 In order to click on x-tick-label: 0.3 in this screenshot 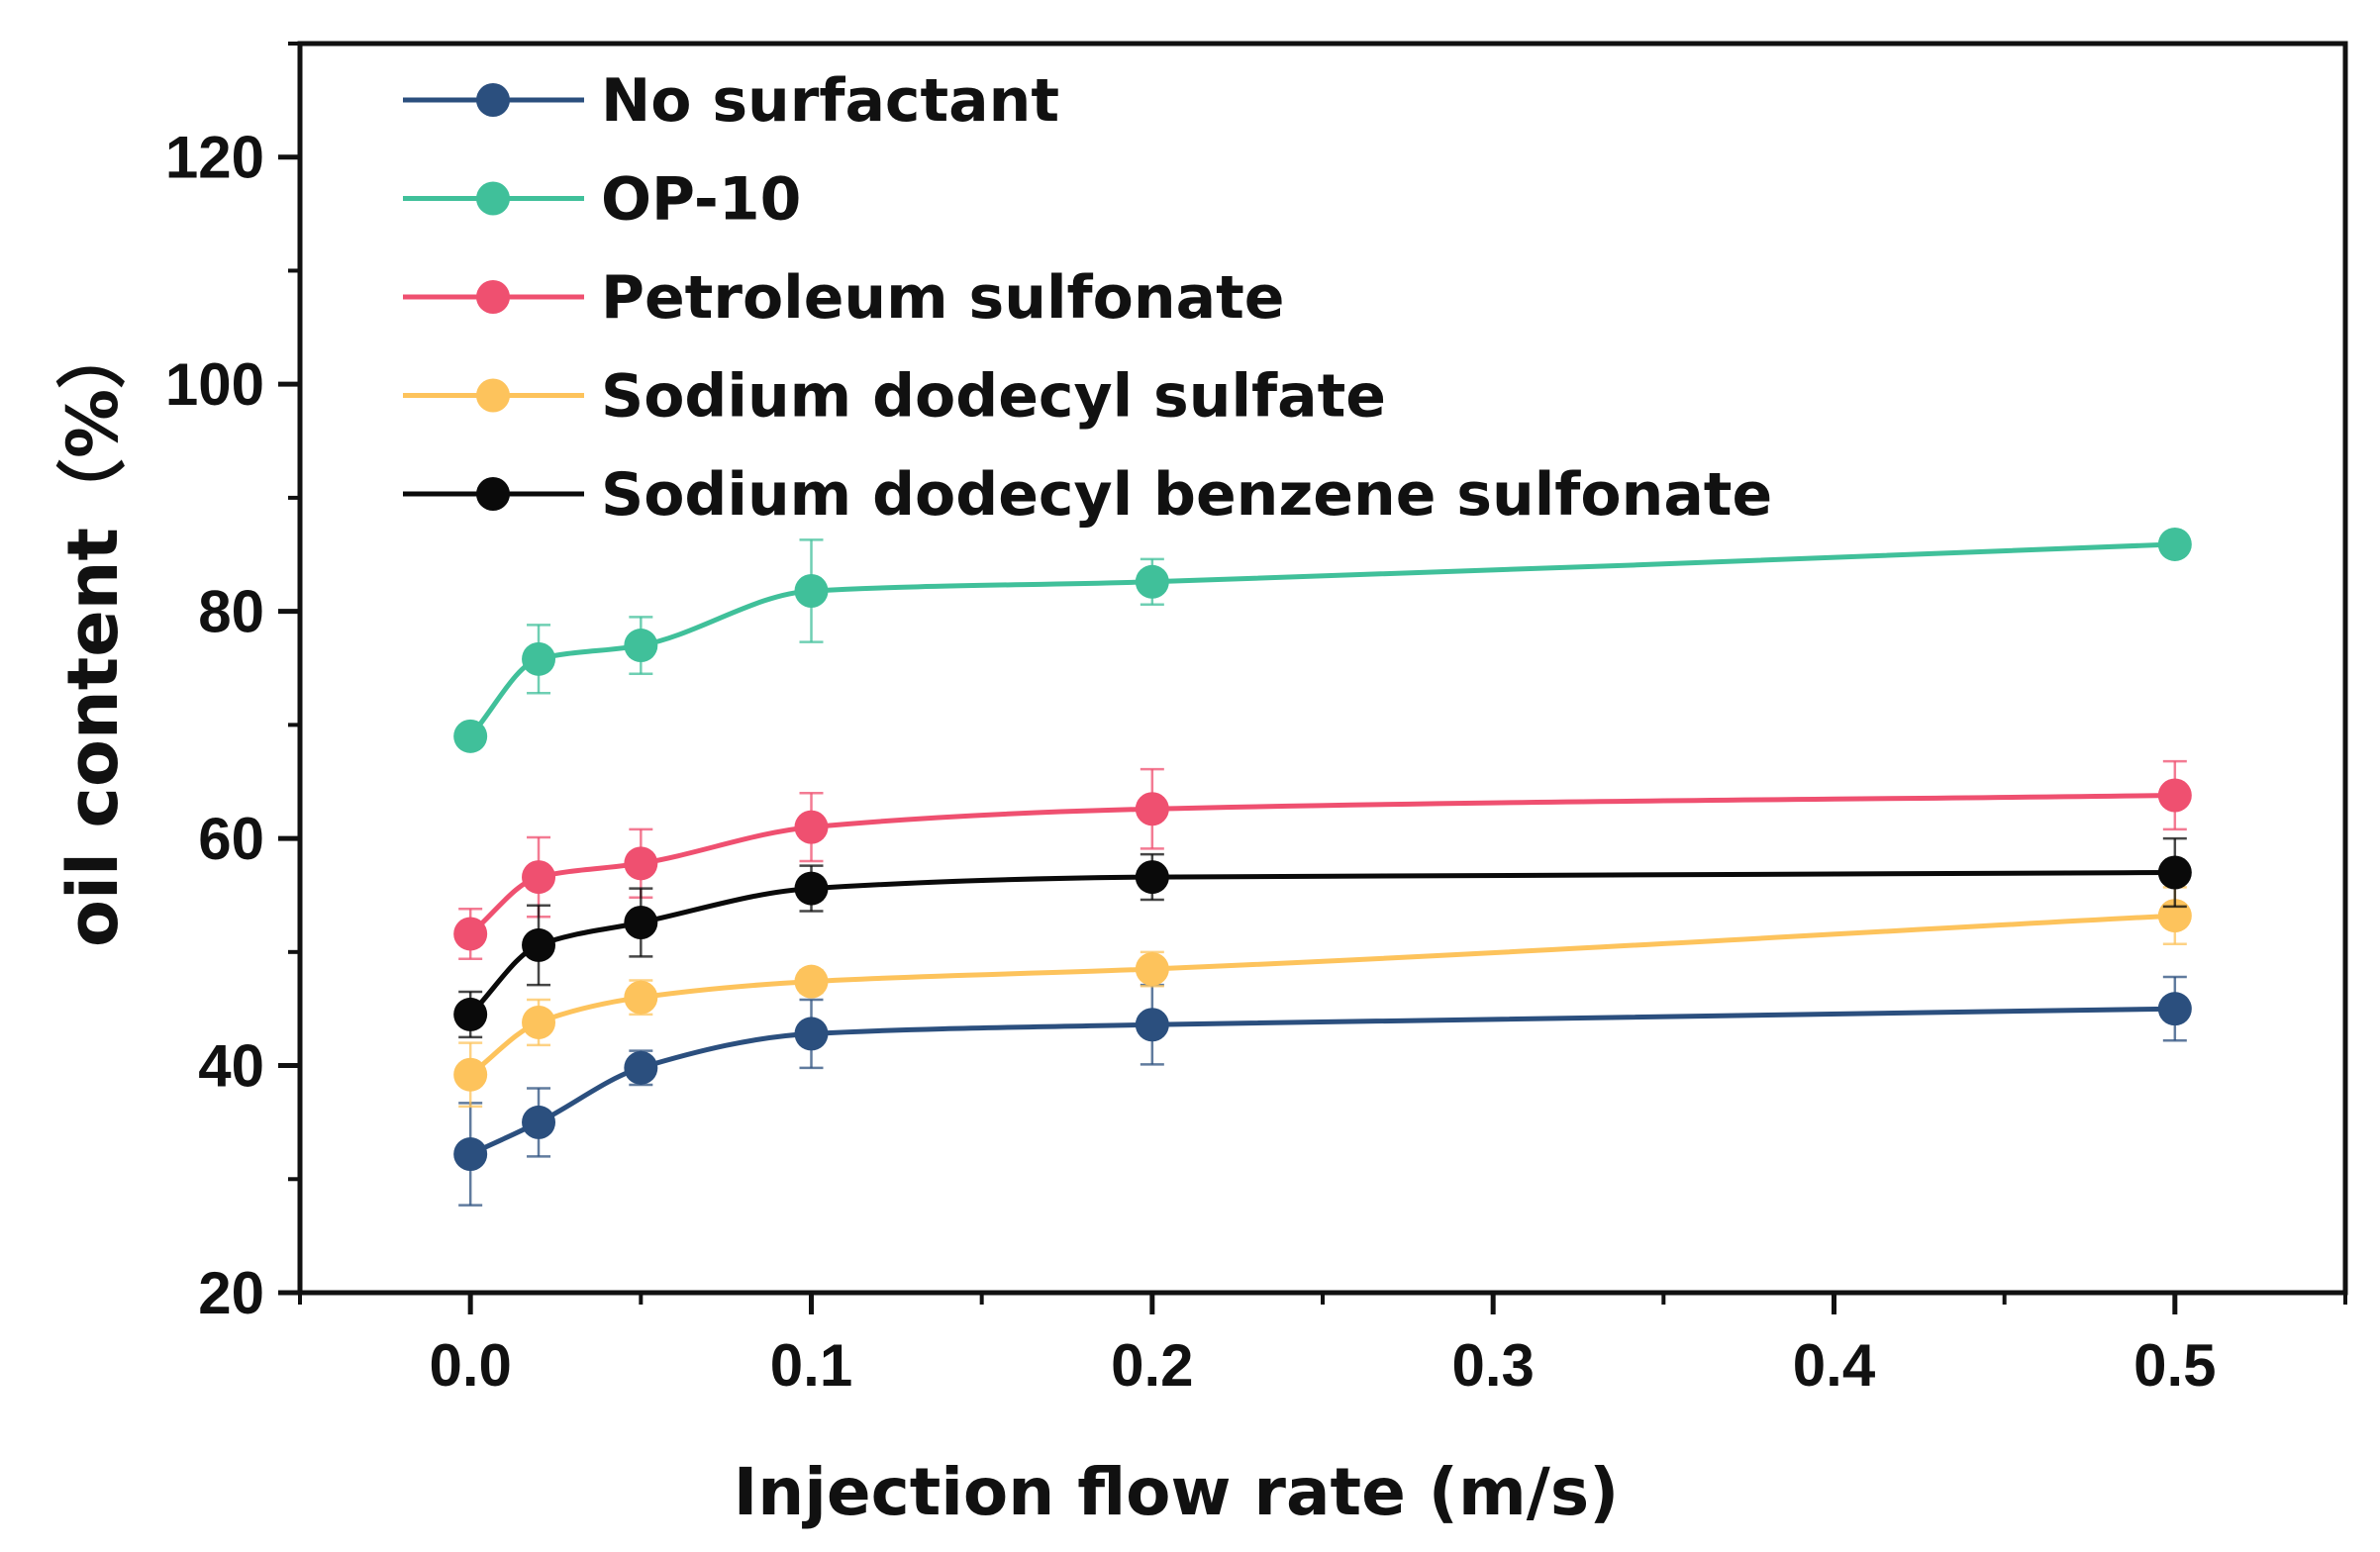, I will do `click(1492, 1365)`.